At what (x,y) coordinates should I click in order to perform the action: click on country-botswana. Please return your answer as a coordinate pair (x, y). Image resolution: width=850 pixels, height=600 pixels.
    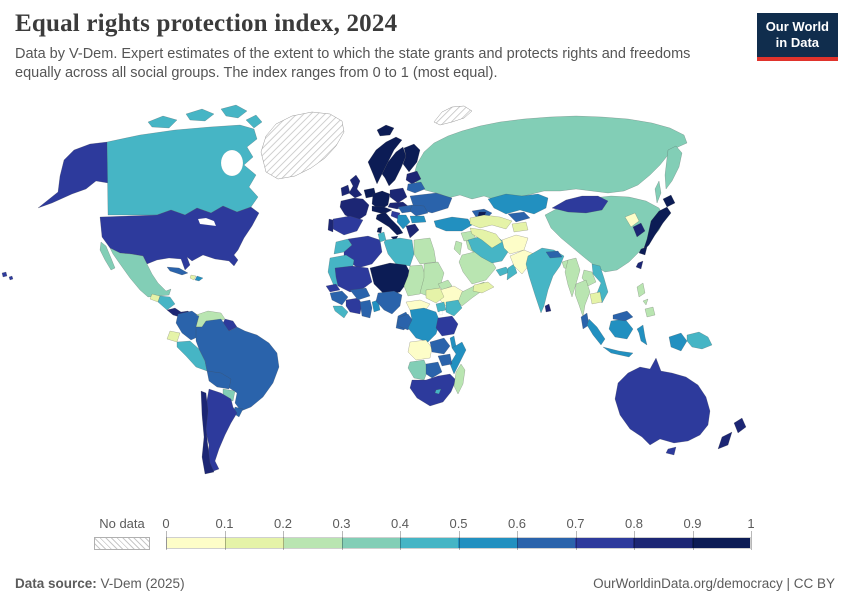
    Looking at the image, I should click on (434, 370).